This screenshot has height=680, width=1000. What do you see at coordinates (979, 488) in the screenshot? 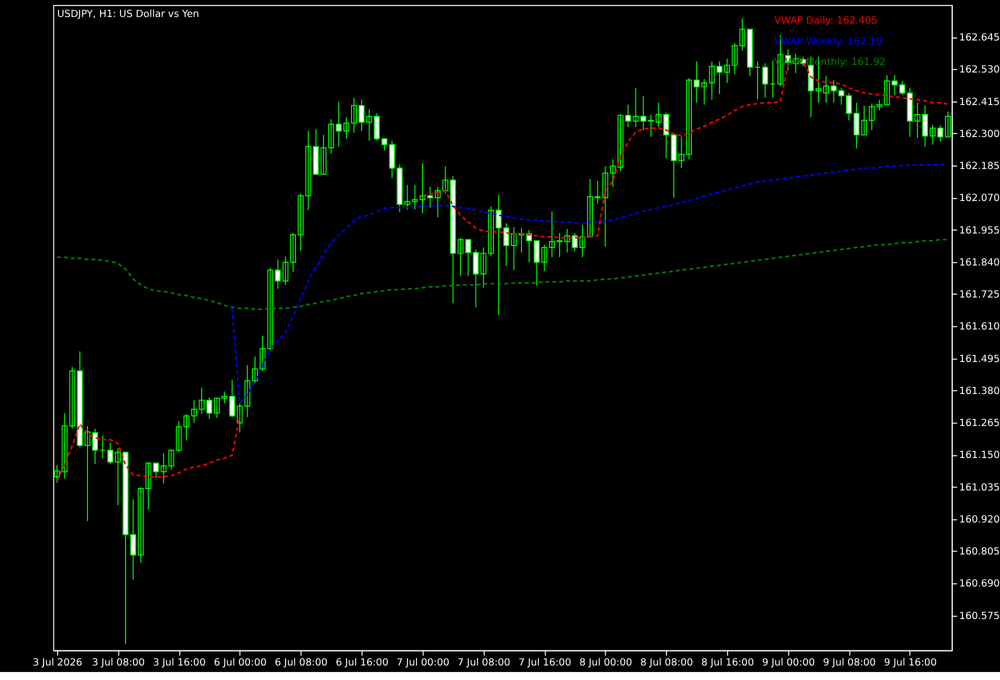
I see `y-tick-label: 161.035` at bounding box center [979, 488].